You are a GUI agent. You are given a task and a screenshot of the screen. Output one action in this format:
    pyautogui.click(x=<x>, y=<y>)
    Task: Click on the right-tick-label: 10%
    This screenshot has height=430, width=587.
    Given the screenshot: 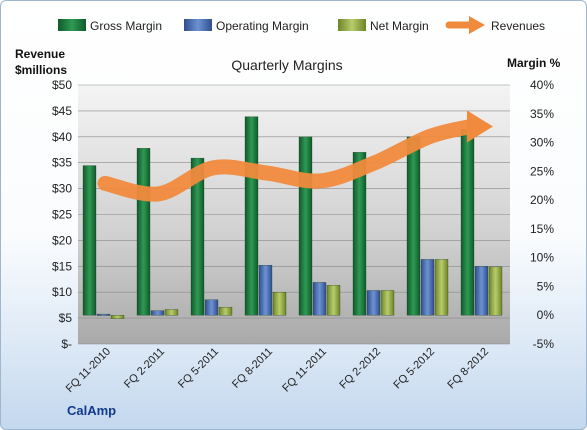 What is the action you would take?
    pyautogui.click(x=542, y=258)
    